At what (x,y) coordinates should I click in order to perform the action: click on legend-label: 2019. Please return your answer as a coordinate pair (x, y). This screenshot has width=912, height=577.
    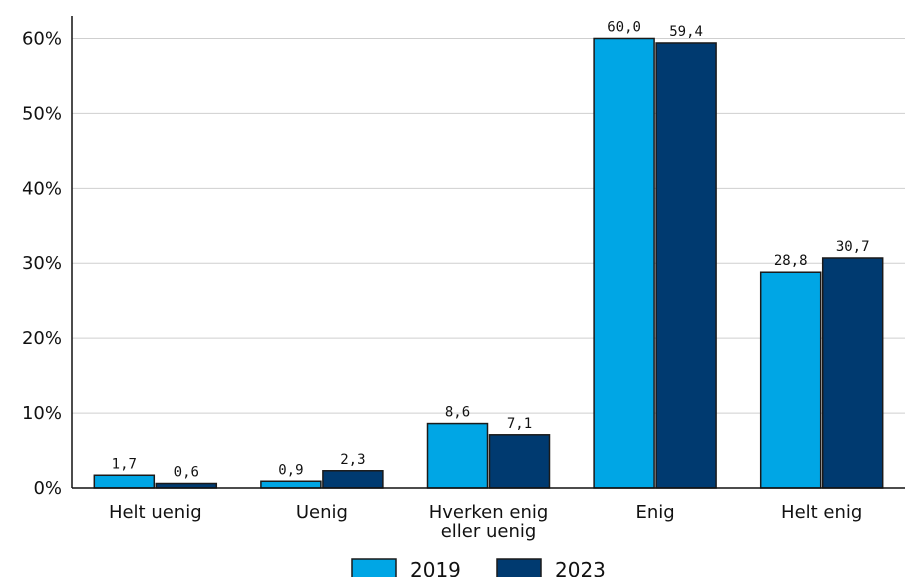
    Looking at the image, I should click on (435, 567).